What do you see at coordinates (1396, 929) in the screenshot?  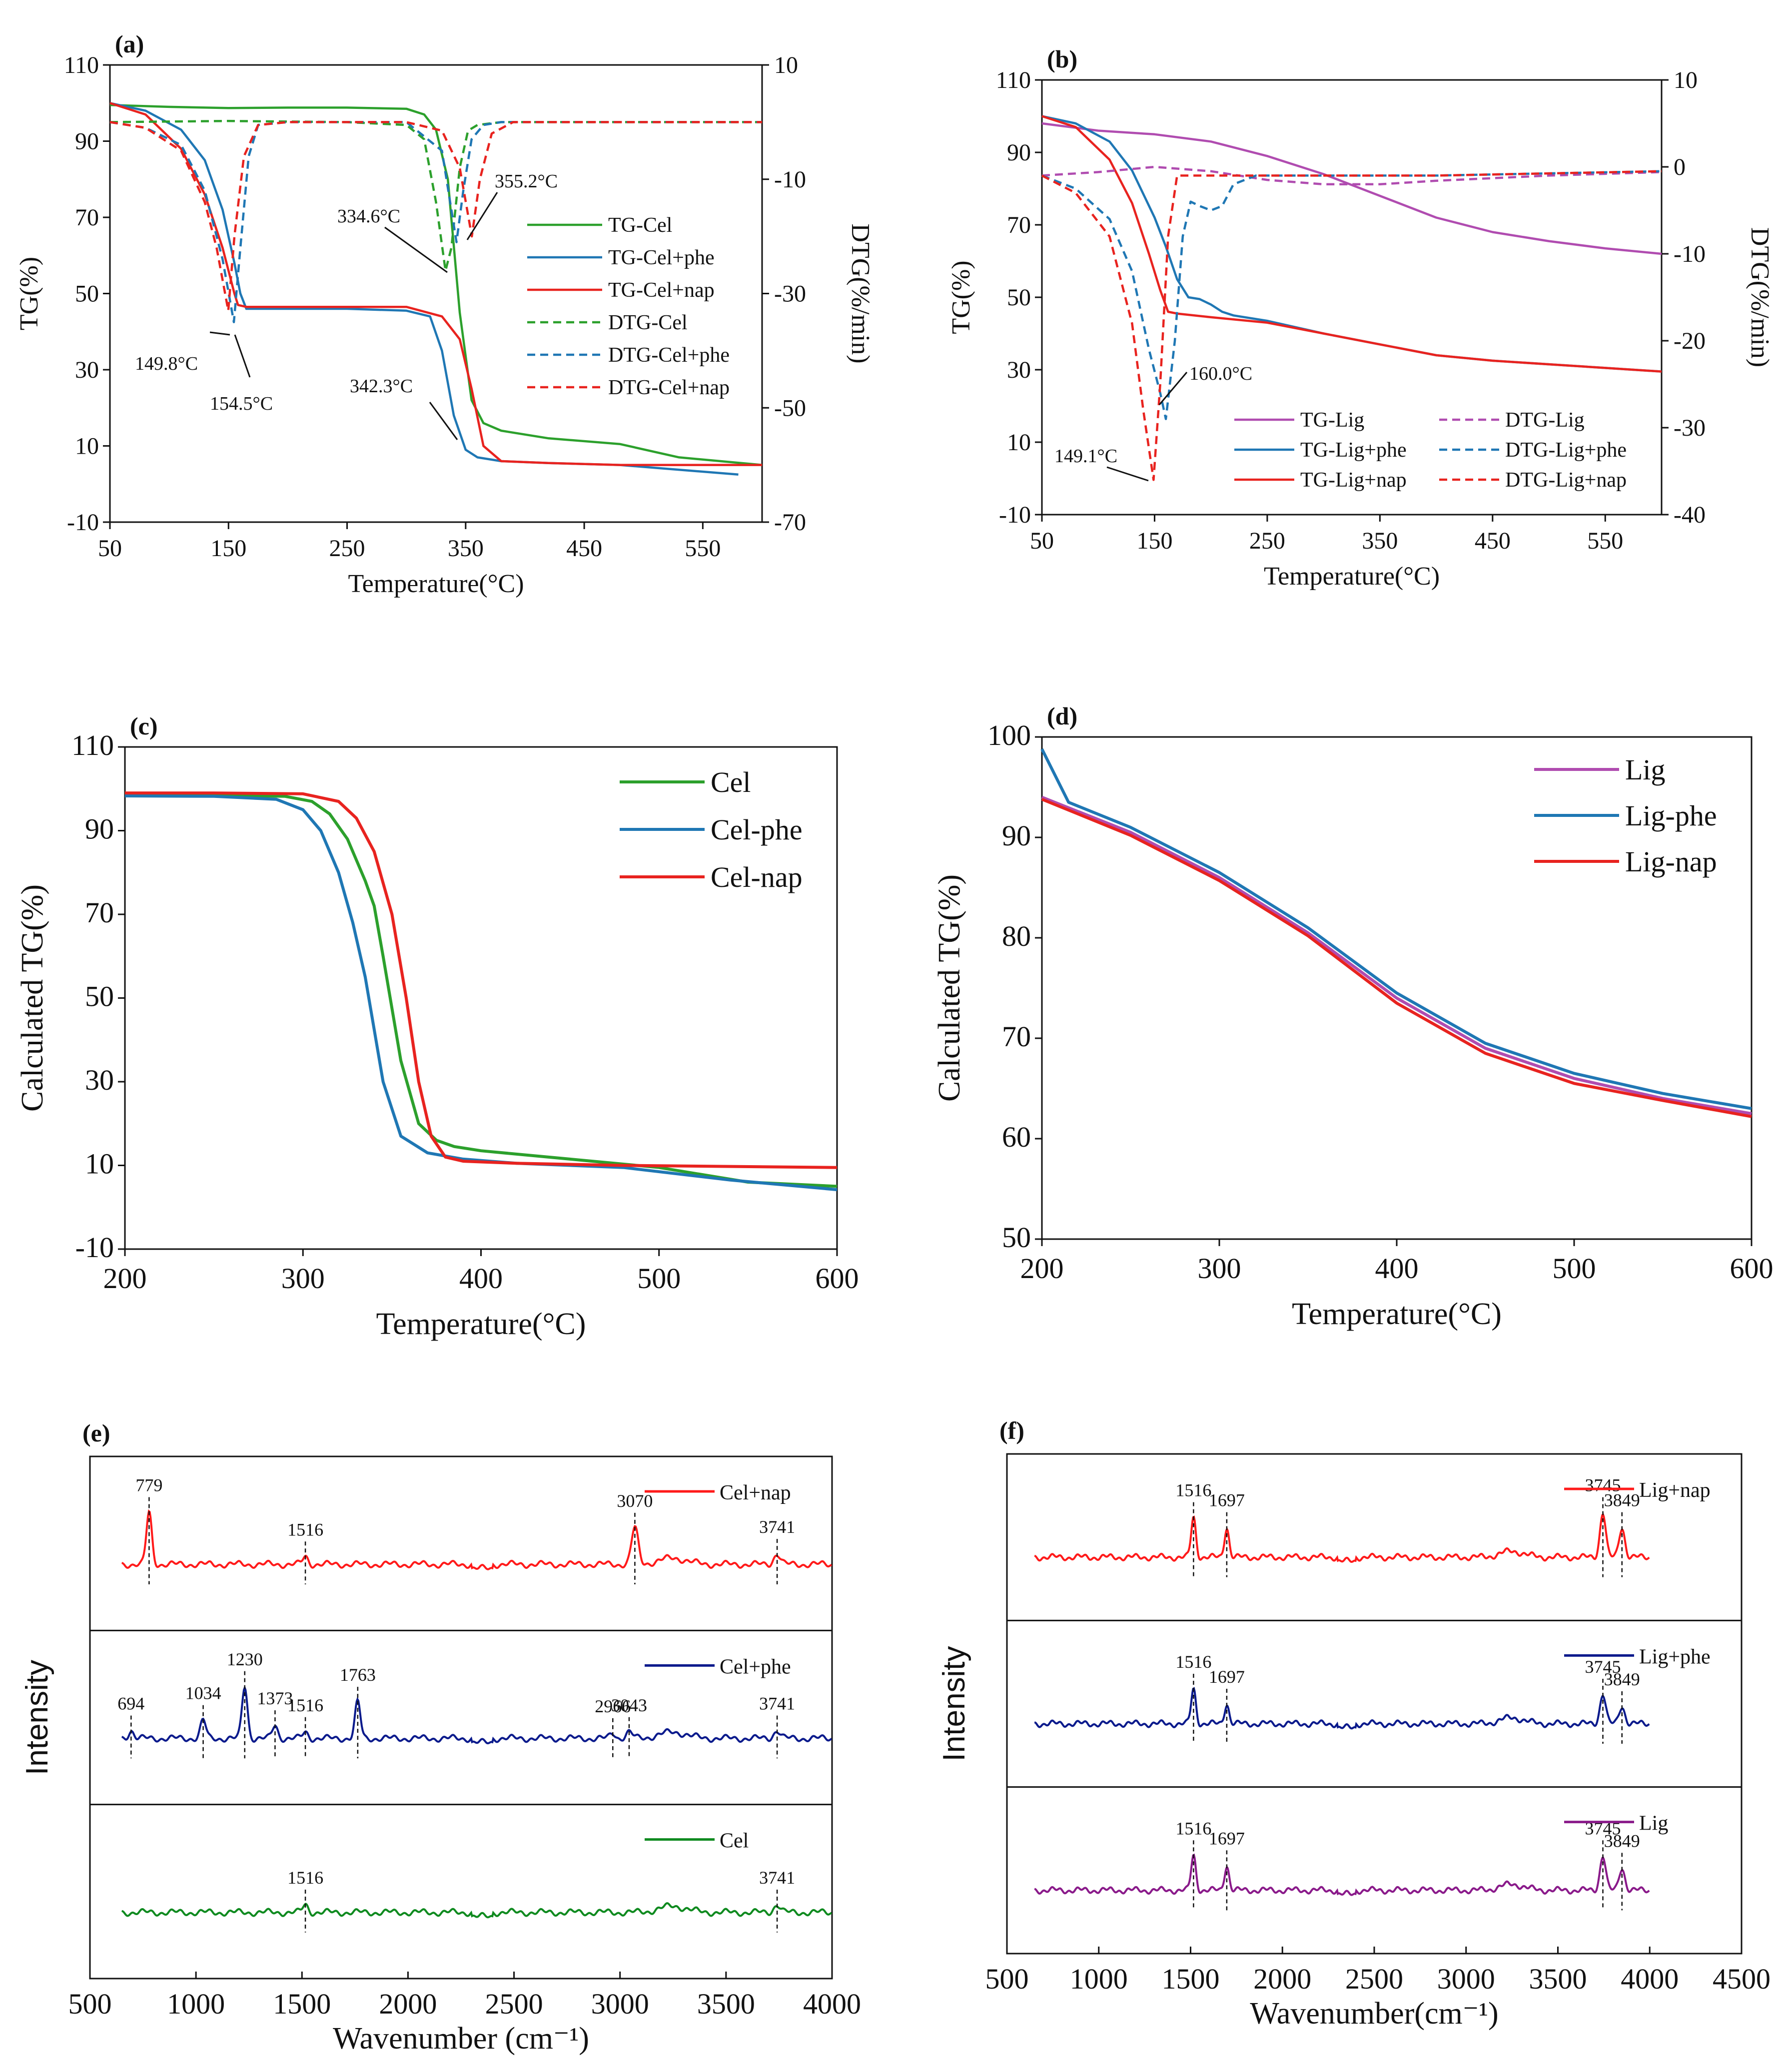 I see `series-line-lig-phe` at bounding box center [1396, 929].